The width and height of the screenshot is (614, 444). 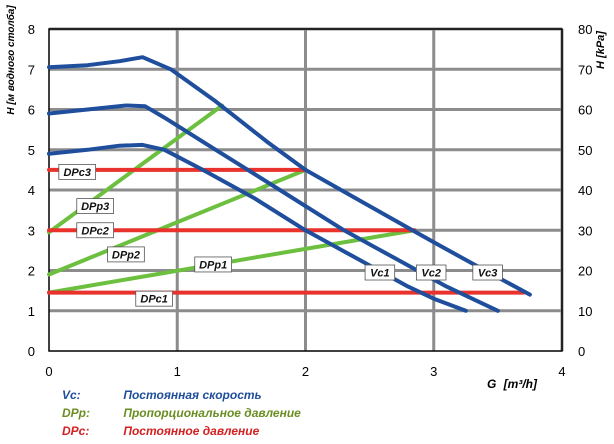 I want to click on y-right-tick-label: 80, so click(x=585, y=29).